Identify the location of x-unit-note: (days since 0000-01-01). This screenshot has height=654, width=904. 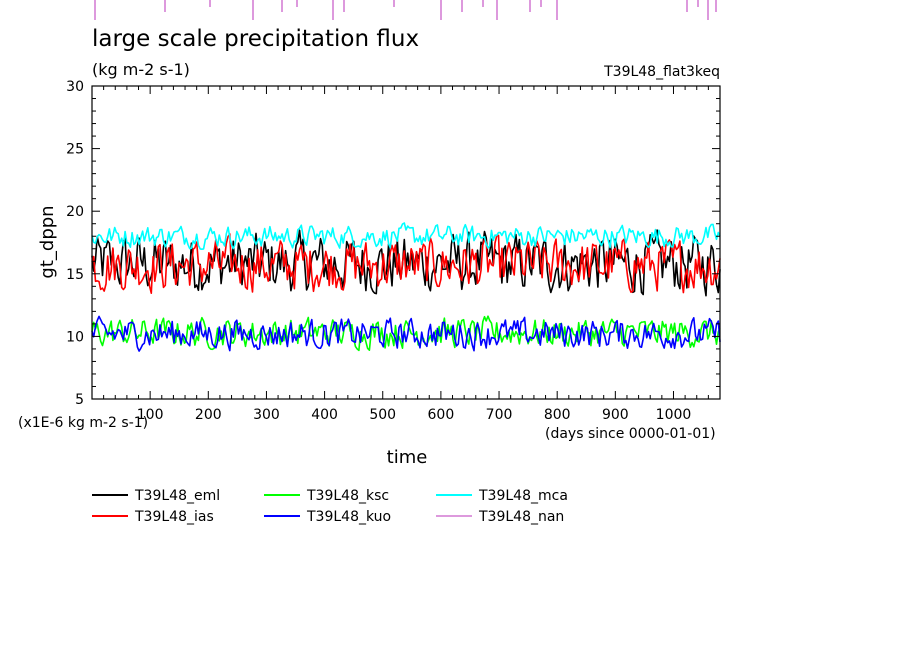
(630, 434).